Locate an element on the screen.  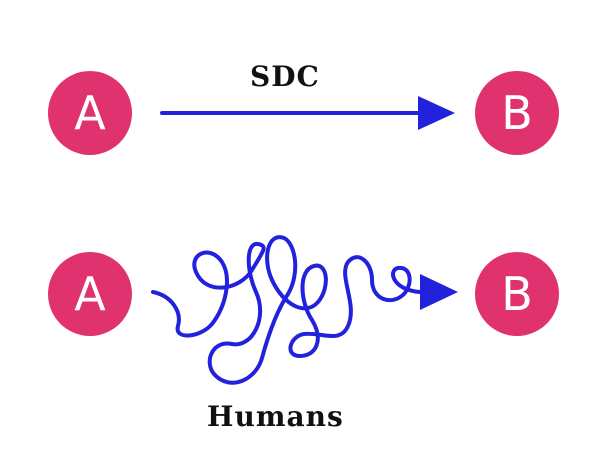
direct-route-start-node: A is located at coordinates (90, 113).